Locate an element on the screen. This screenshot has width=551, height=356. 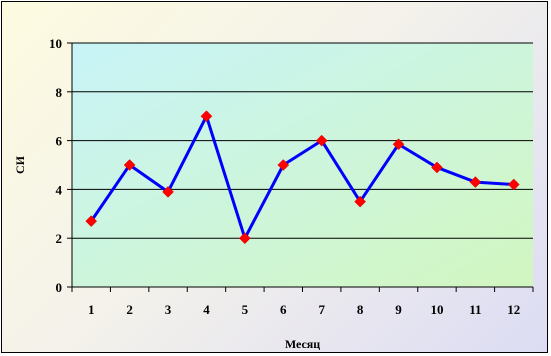
x-axis-title: Месяц is located at coordinates (302, 344).